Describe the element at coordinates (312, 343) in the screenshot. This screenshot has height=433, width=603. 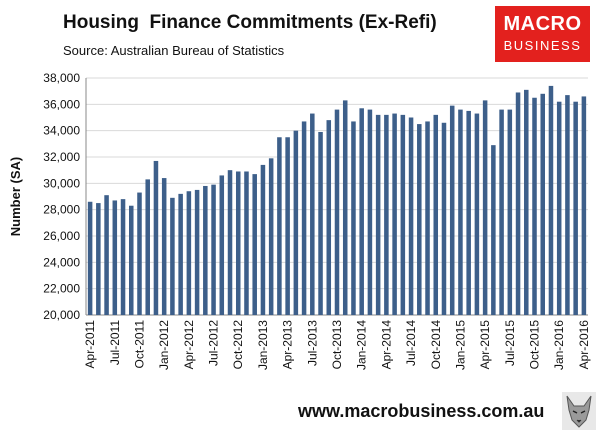
I see `x-tick-label: Jul-2013` at that location.